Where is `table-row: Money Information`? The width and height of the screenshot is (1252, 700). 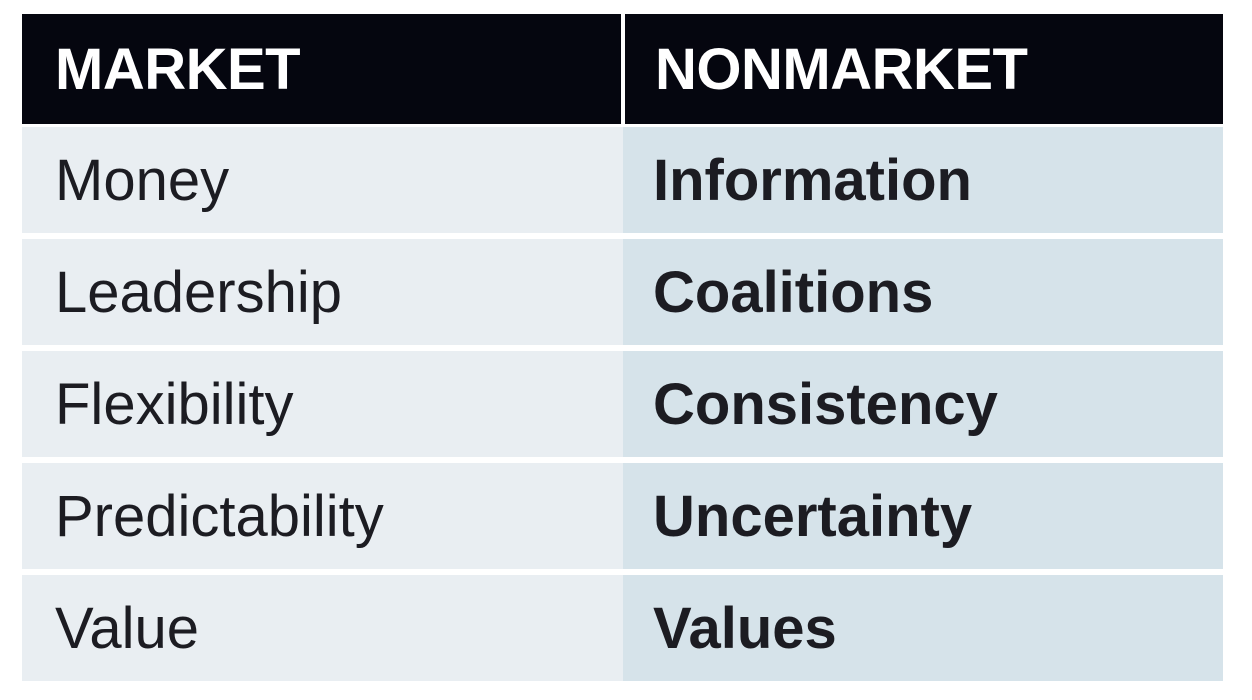 table-row: Money Information is located at coordinates (622, 180).